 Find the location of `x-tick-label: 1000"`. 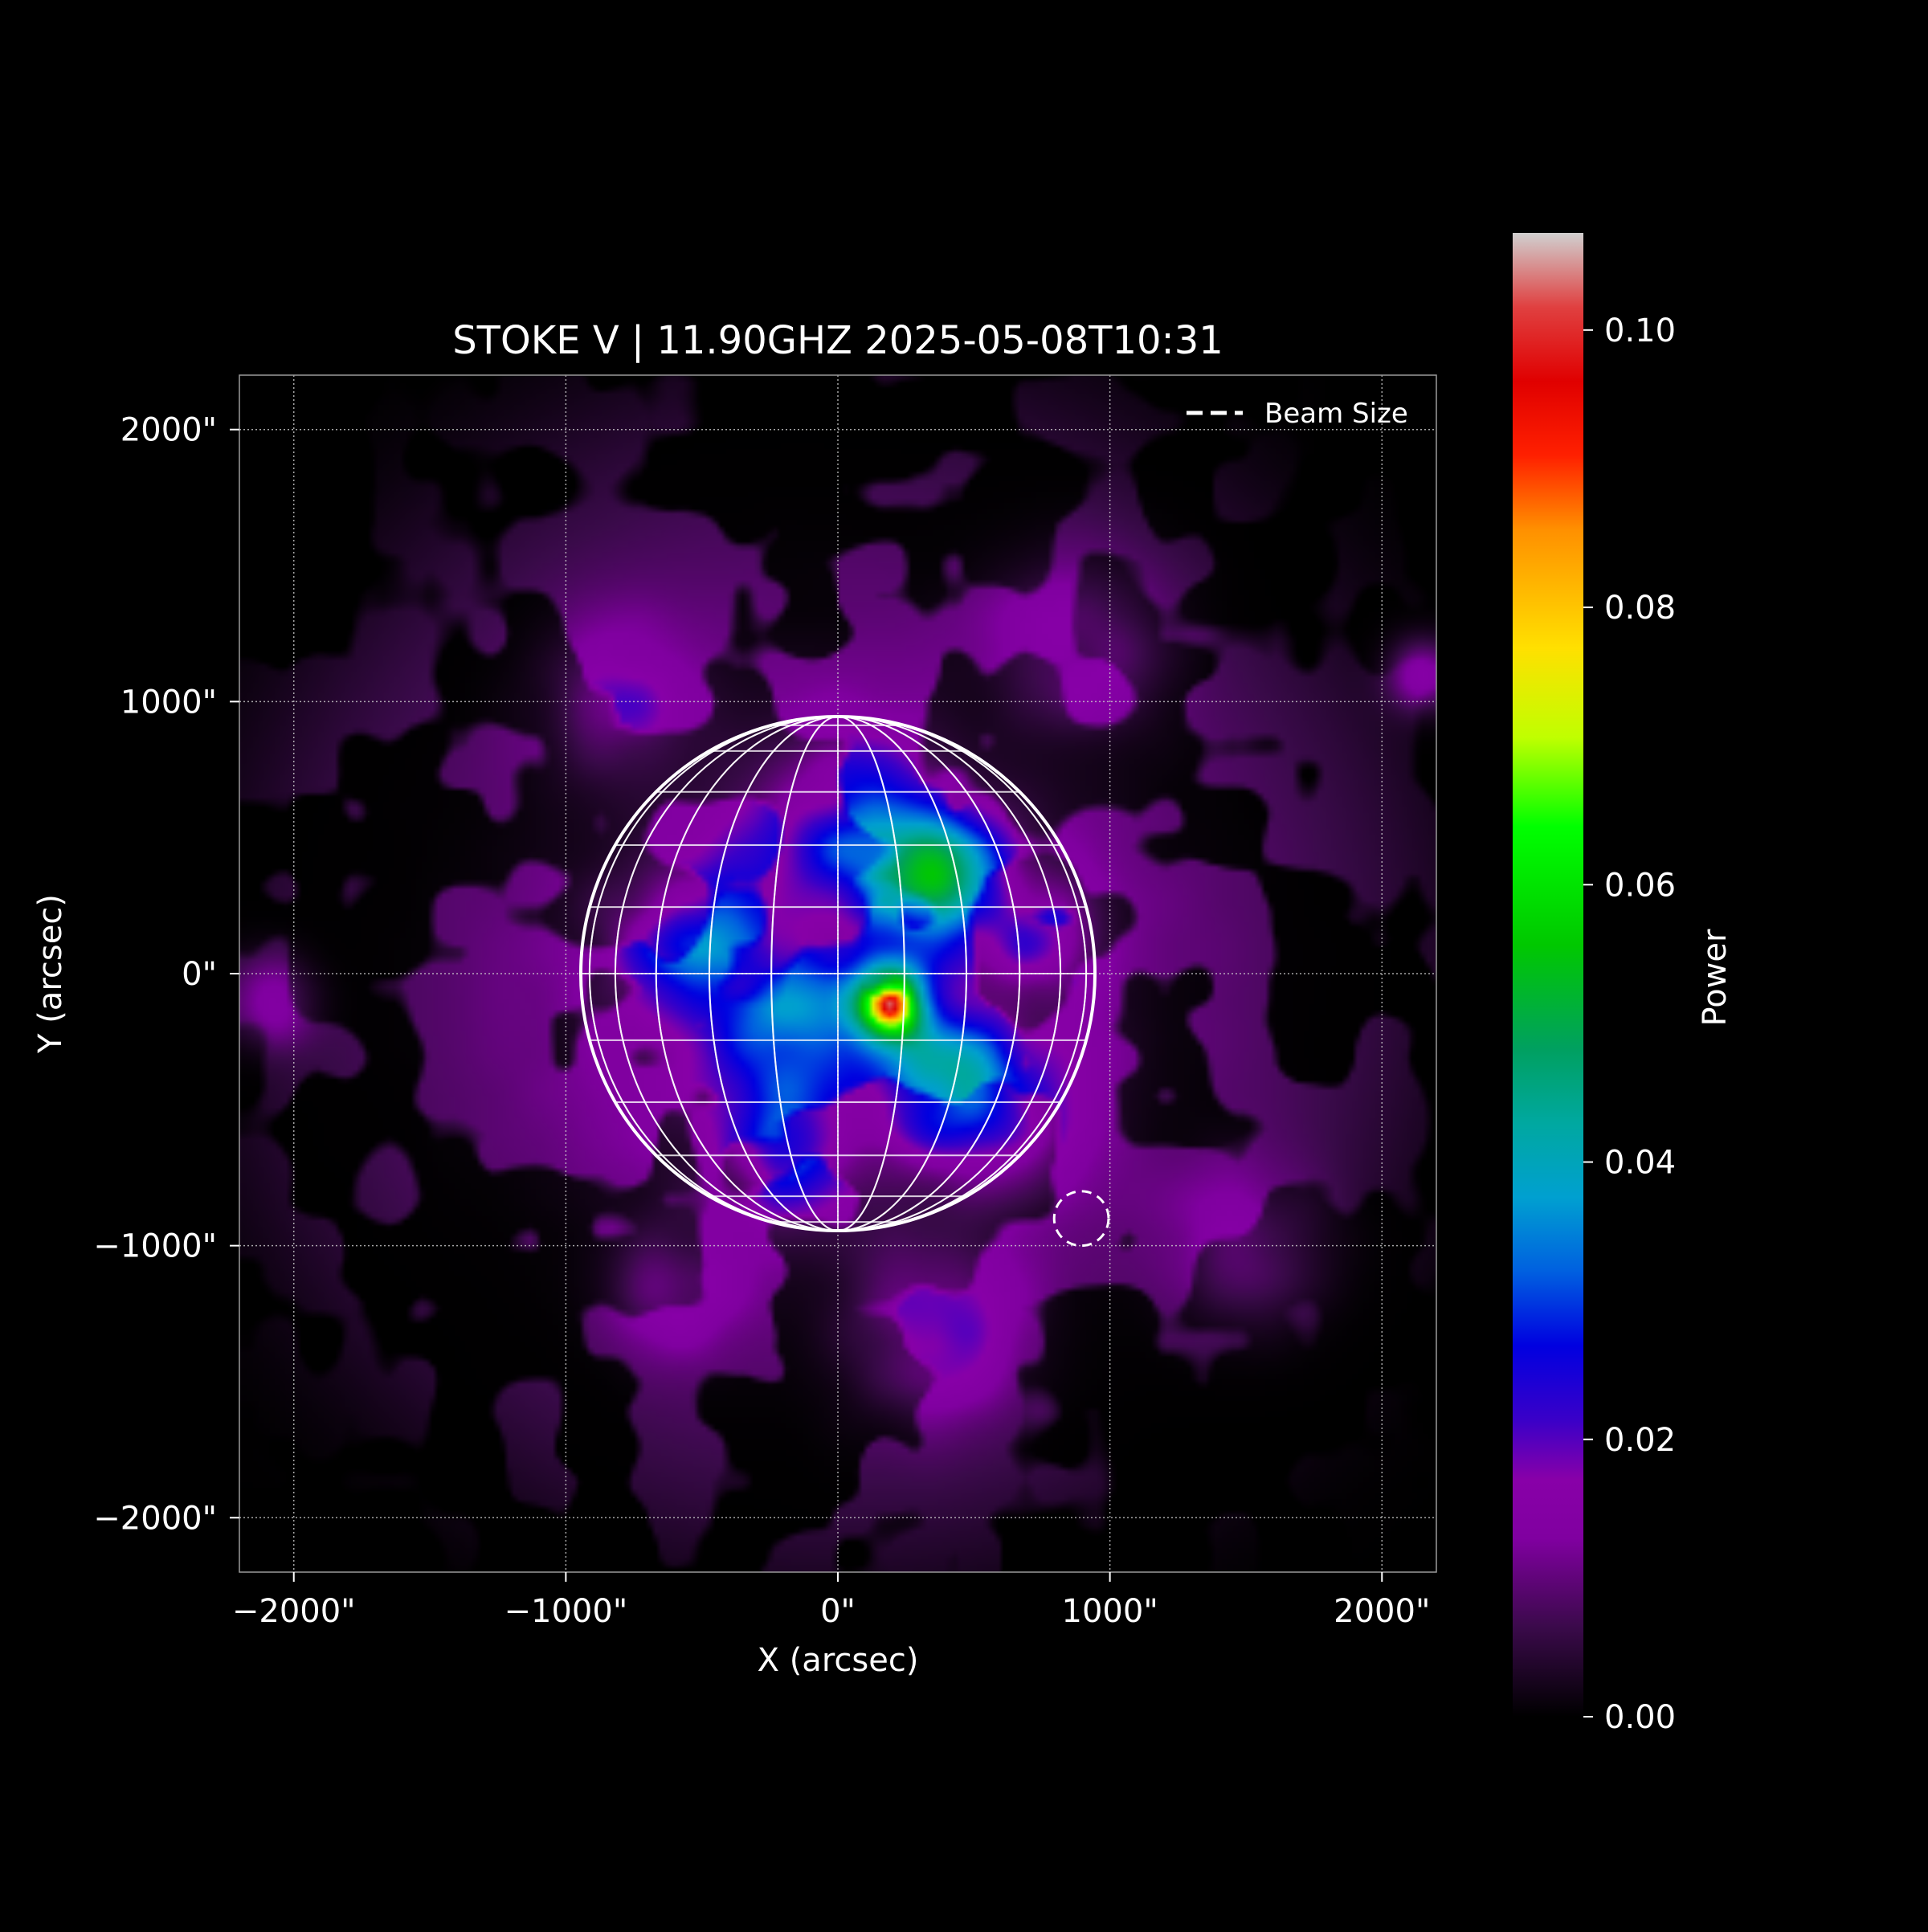

x-tick-label: 1000" is located at coordinates (1110, 1612).